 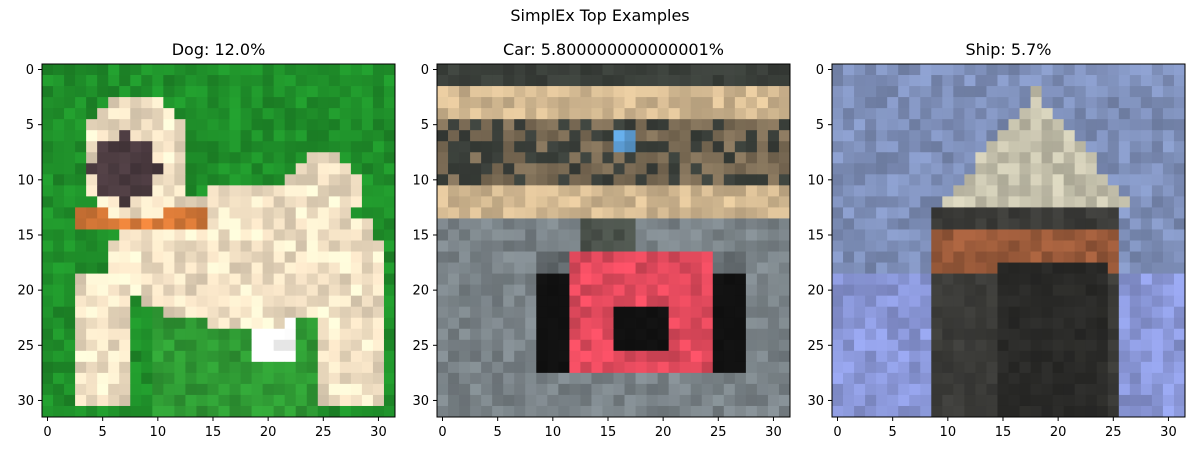 What do you see at coordinates (600, 15) in the screenshot?
I see `figure-title: SimplEx Top Examples` at bounding box center [600, 15].